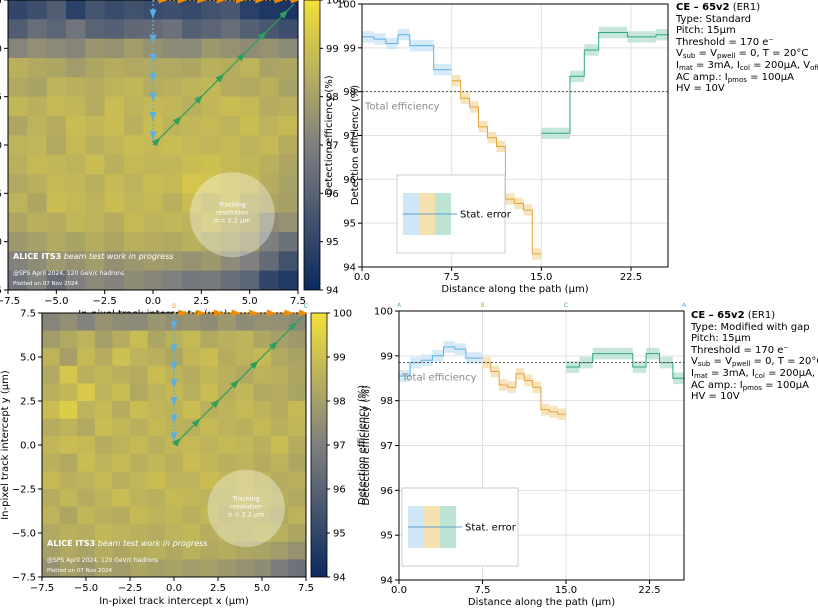 The height and width of the screenshot is (610, 818). Describe the element at coordinates (349, 136) in the screenshot. I see `y-tick-label: 97` at that location.